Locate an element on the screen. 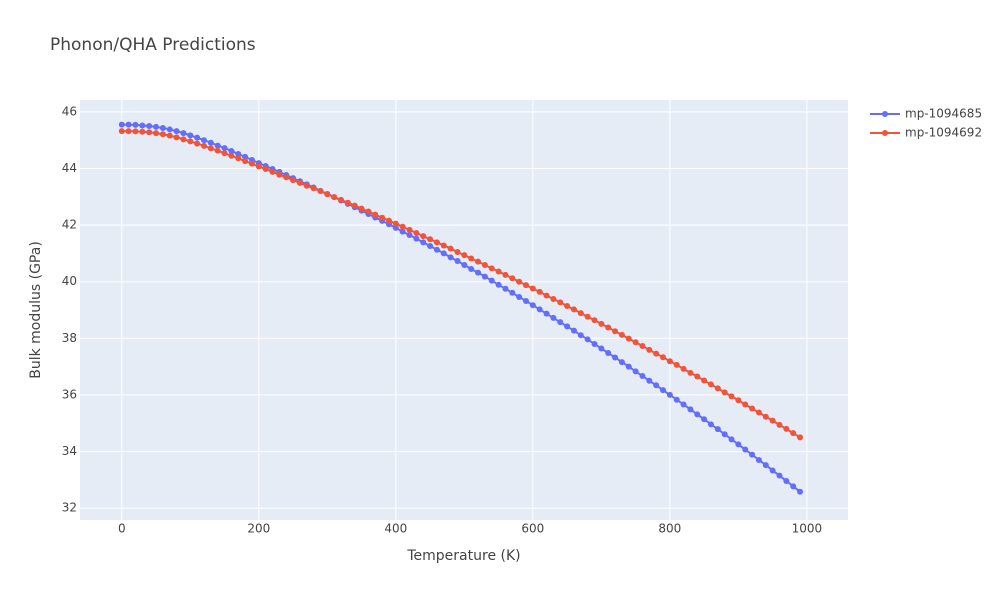  x-tick-label: 600 is located at coordinates (532, 529).